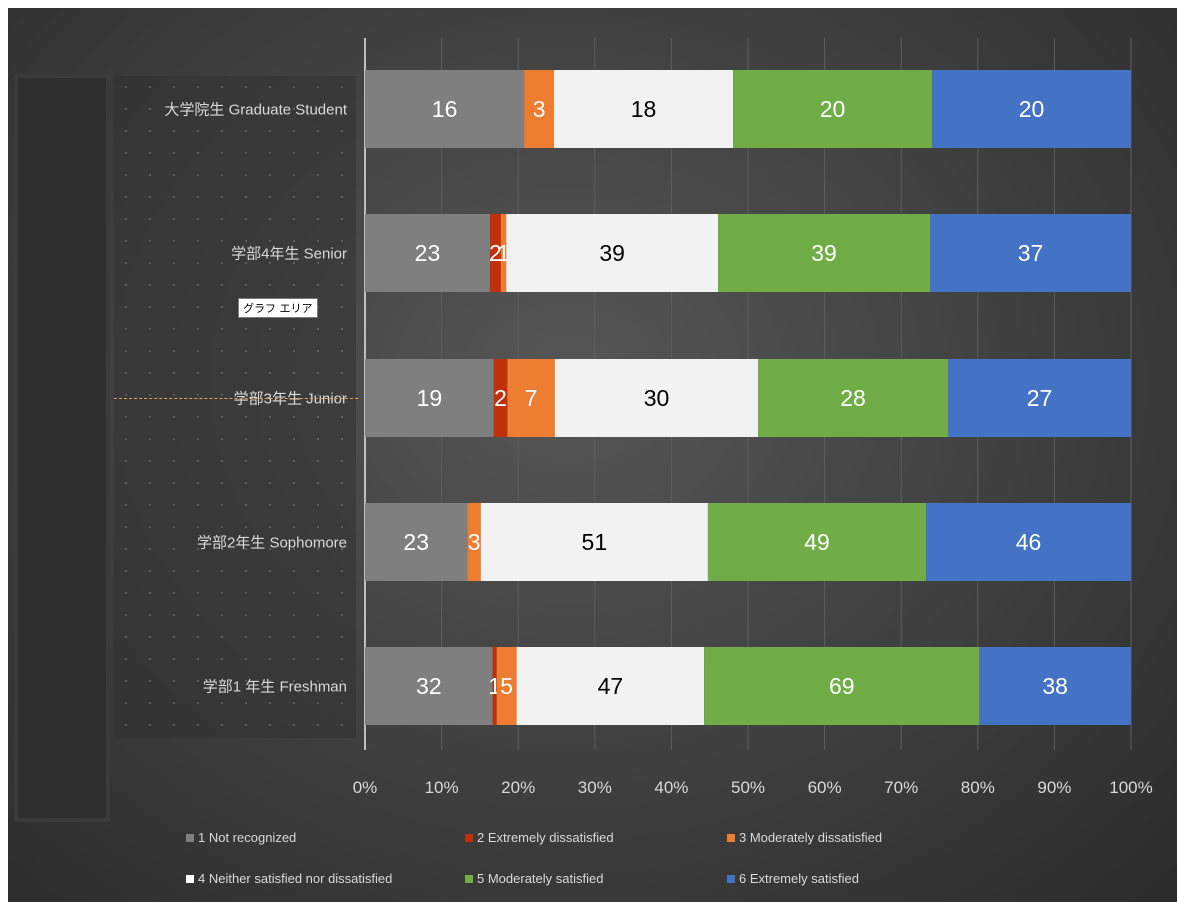 The image size is (1177, 902). What do you see at coordinates (545, 837) in the screenshot?
I see `legend-label: 2 Extremely dissatisfied` at bounding box center [545, 837].